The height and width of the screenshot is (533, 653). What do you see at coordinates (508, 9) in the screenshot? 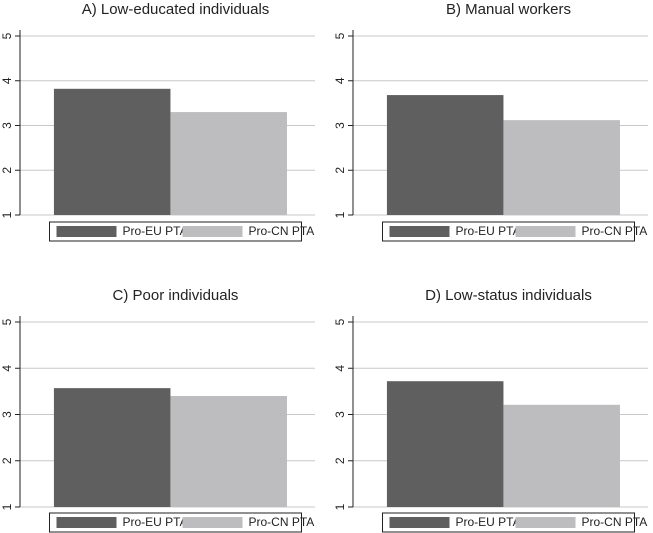
I see `chart-title: B) Manual workers` at bounding box center [508, 9].